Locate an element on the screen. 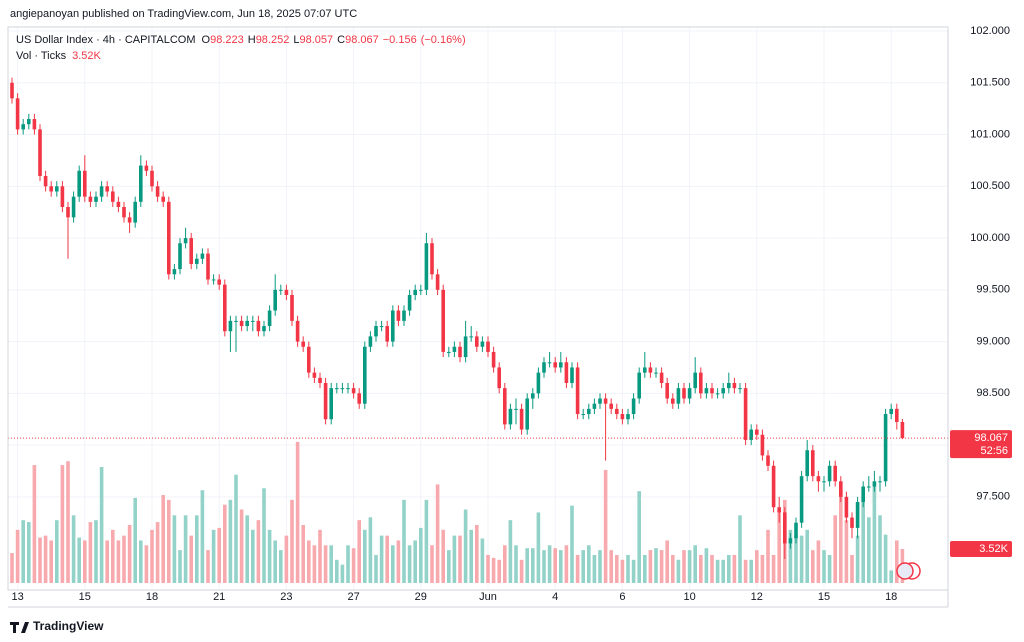 The width and height of the screenshot is (1024, 642). x-tick-label: 18 is located at coordinates (152, 597).